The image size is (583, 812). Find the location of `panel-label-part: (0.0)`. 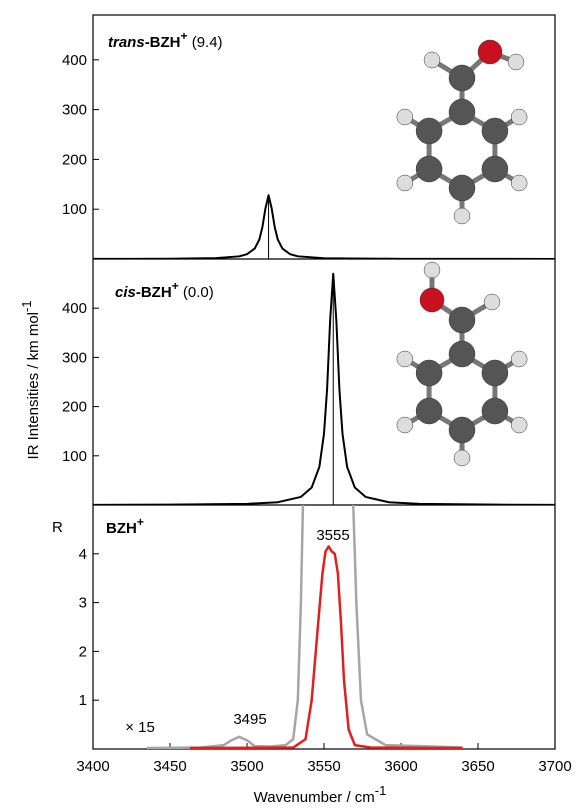

panel-label-part: (0.0) is located at coordinates (196, 292).